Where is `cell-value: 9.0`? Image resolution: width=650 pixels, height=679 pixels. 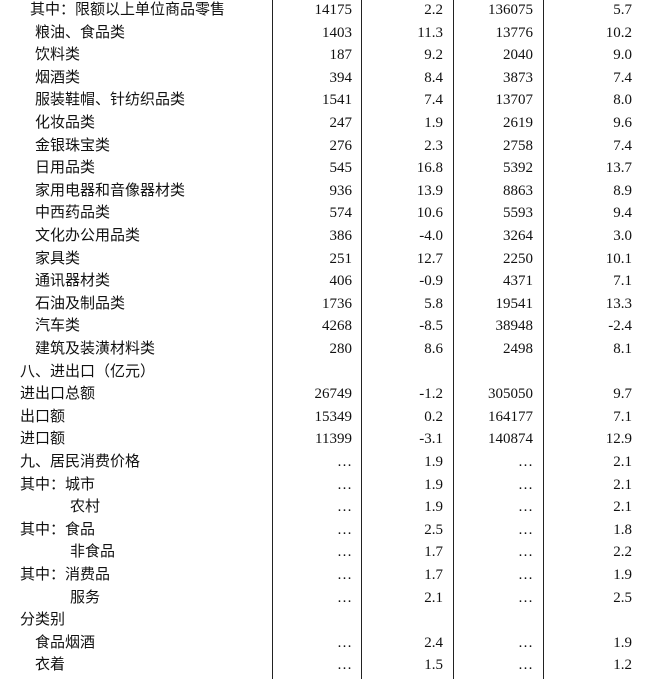
cell-value: 9.0 is located at coordinates (622, 55).